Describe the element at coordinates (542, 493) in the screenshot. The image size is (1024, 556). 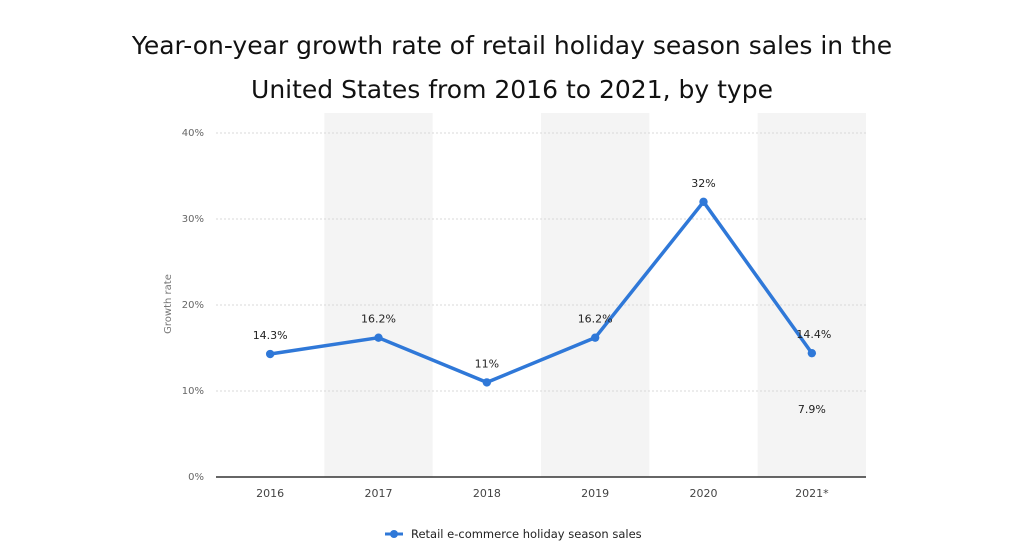
I see `x-axis-ticks: 2016 2017 2018 2019 2020 2021*` at that location.